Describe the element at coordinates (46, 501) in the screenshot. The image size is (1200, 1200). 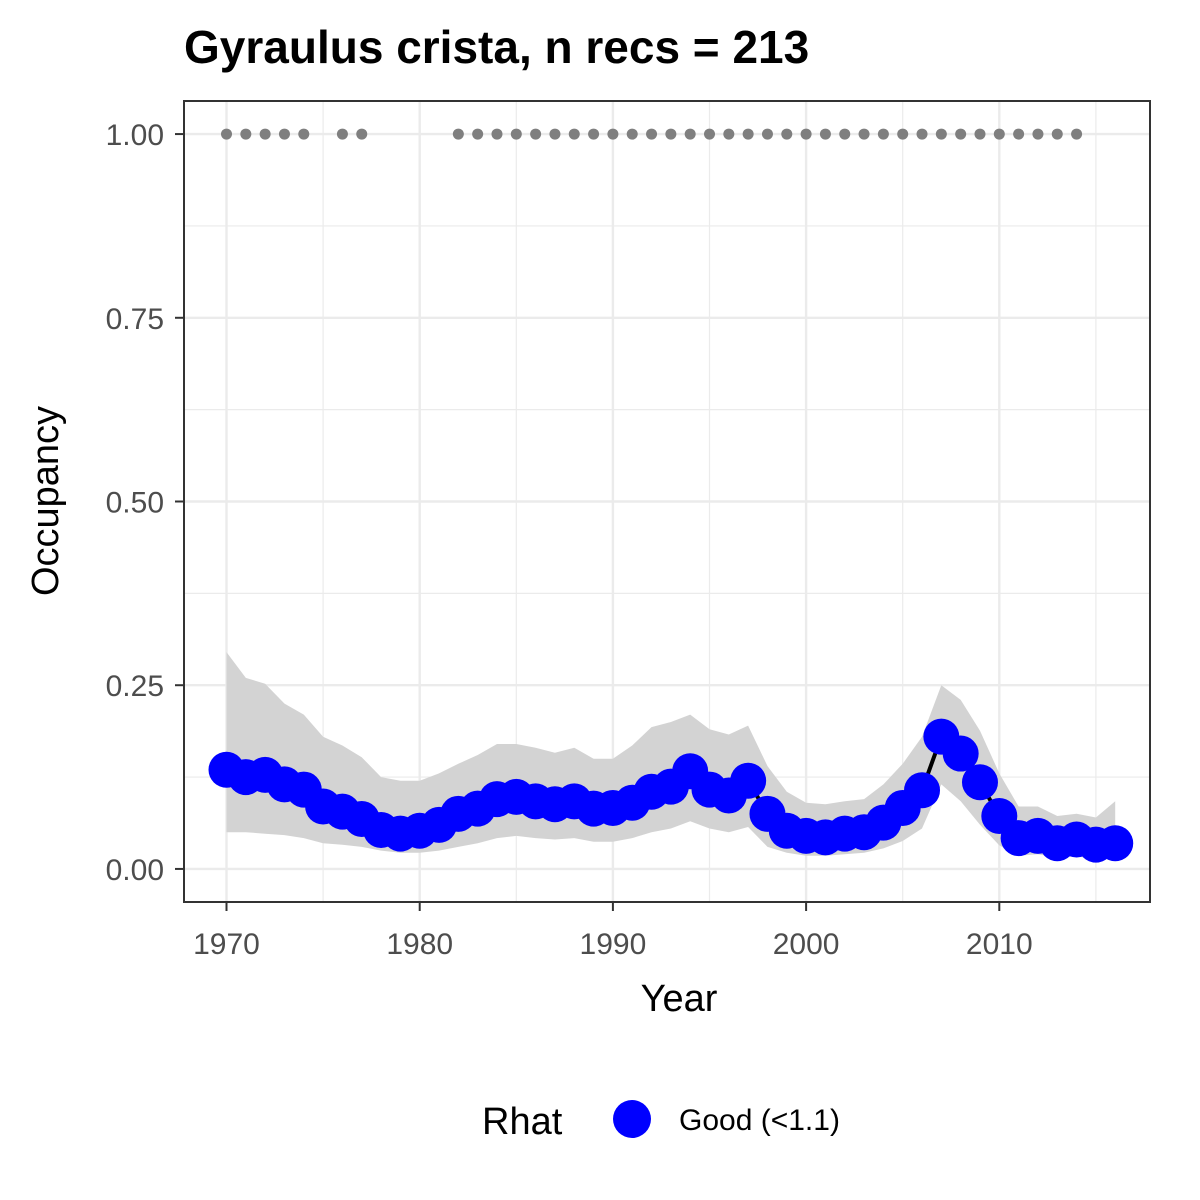
I see `y-axis-title: Occupancy` at that location.